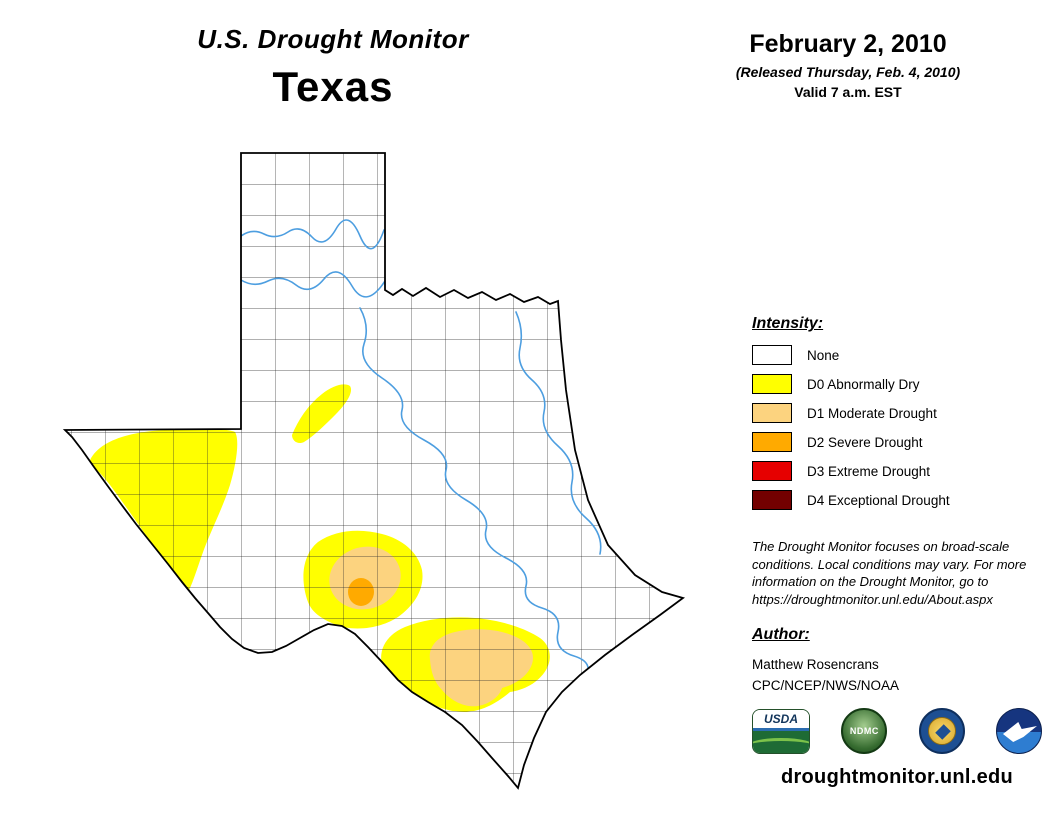 Image resolution: width=1056 pixels, height=816 pixels. What do you see at coordinates (772, 413) in the screenshot?
I see `legend-swatch-d1` at bounding box center [772, 413].